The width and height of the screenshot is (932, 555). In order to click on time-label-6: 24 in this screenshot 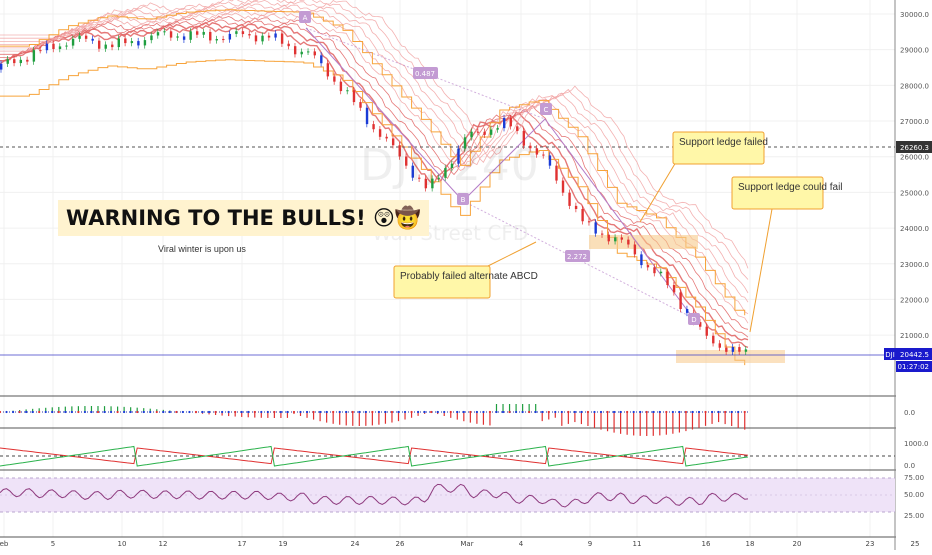, I will do `click(355, 544)`.